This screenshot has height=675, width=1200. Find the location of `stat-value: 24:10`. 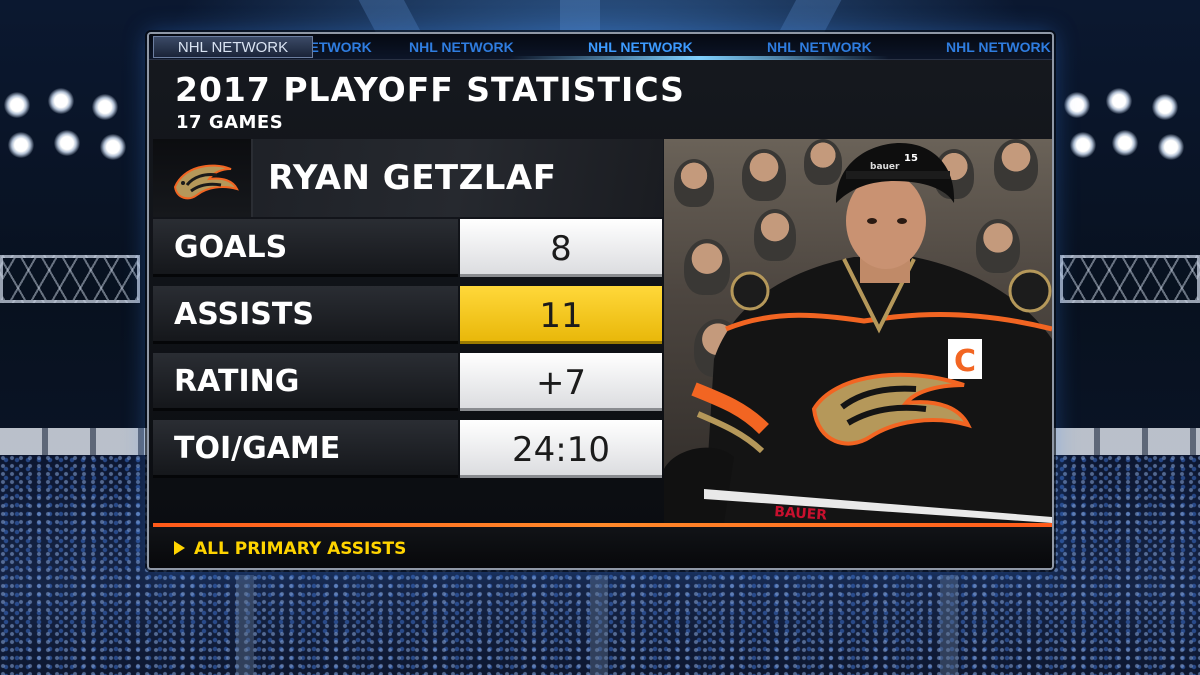

stat-value: 24:10 is located at coordinates (561, 450).